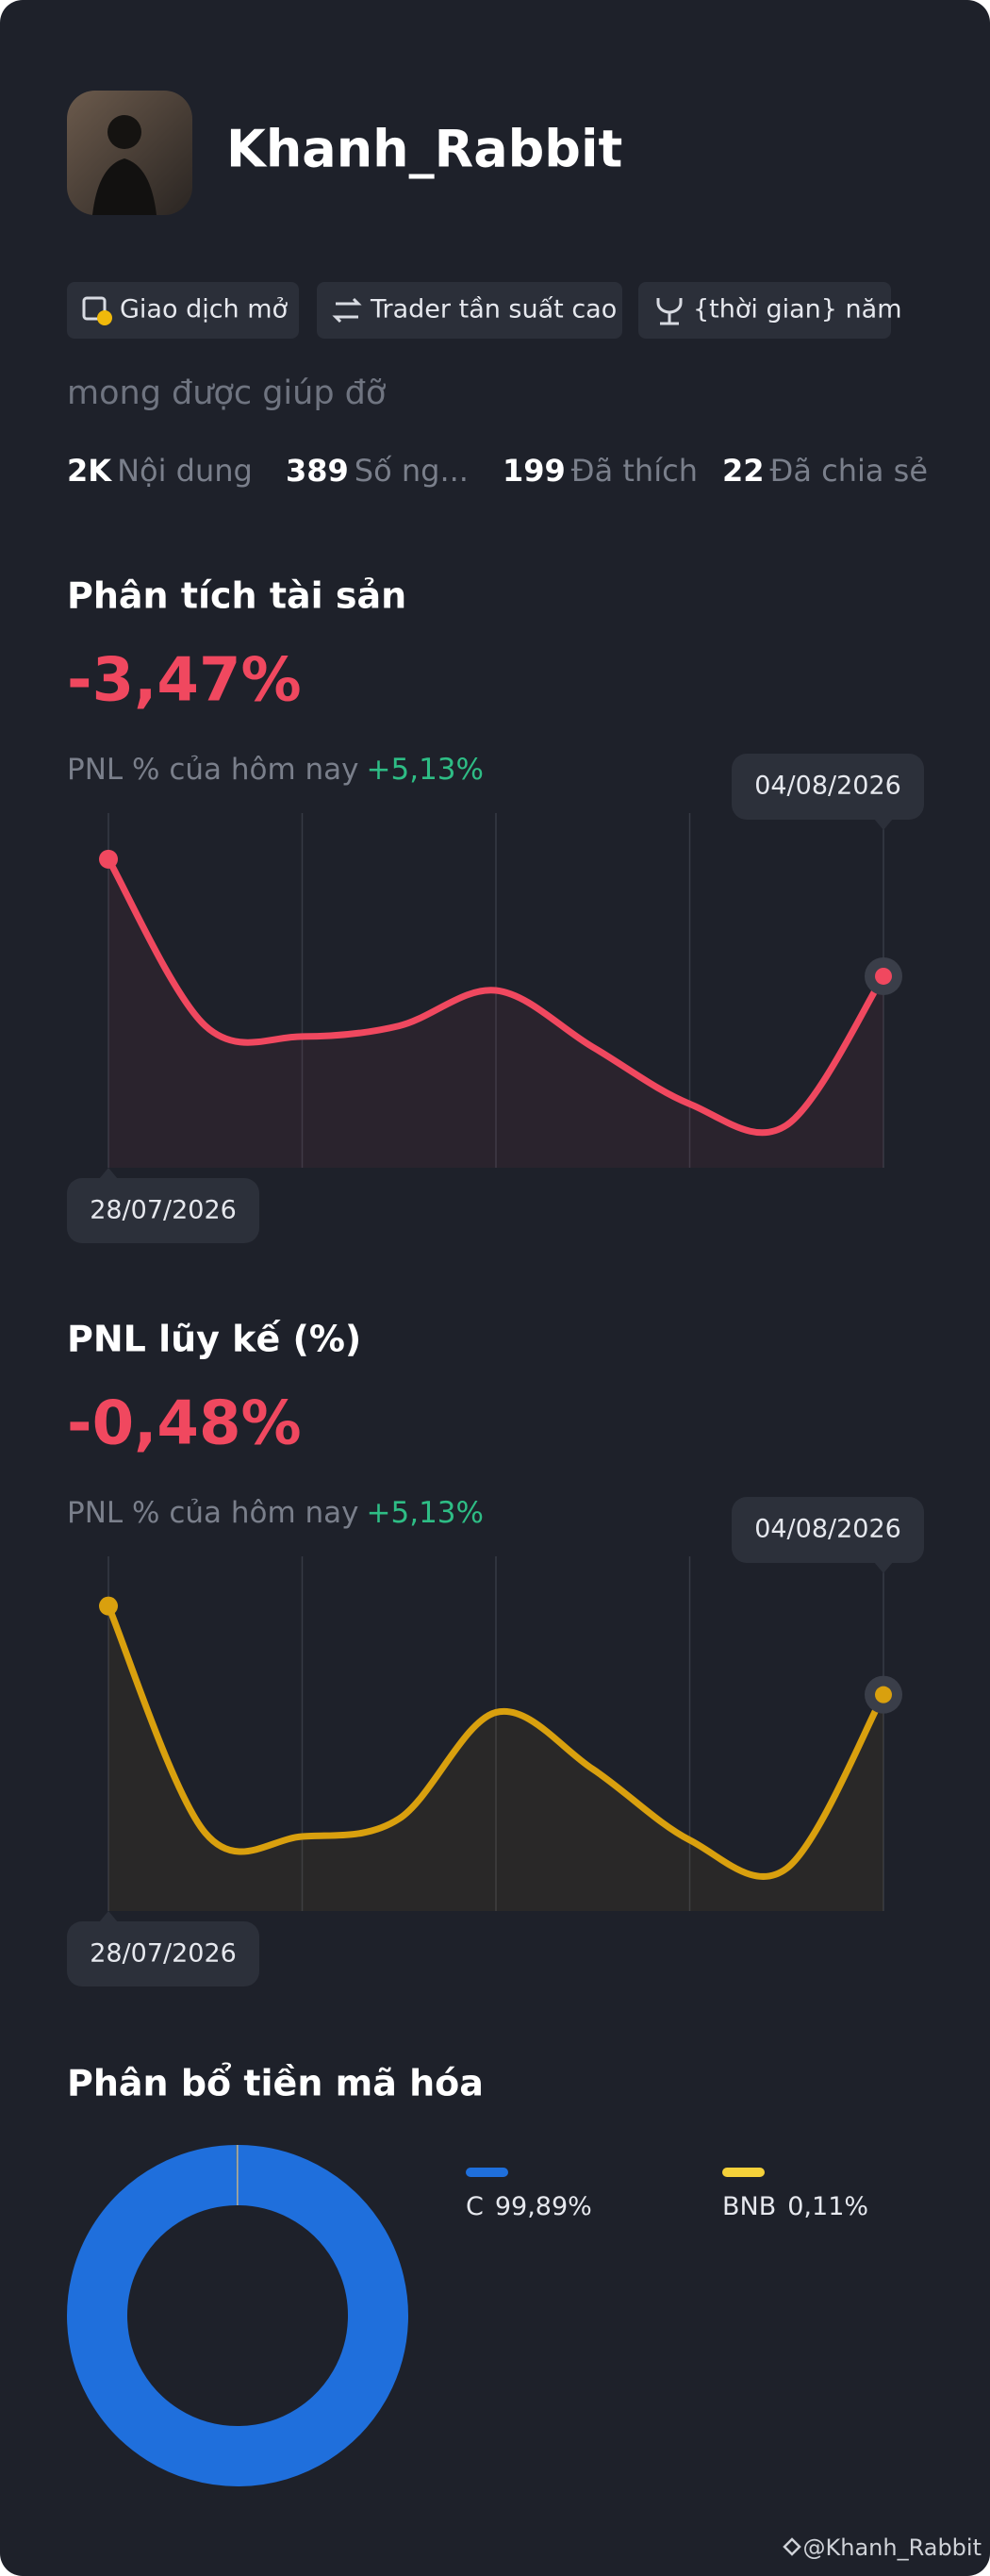 Image resolution: width=990 pixels, height=2576 pixels. I want to click on stat-value: 2K, so click(89, 471).